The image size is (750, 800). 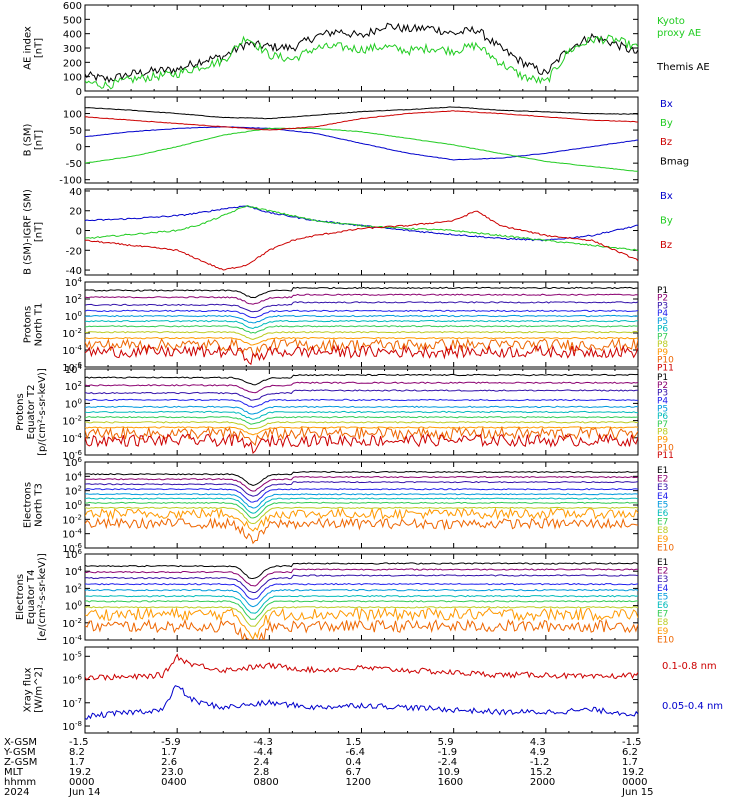 What do you see at coordinates (361, 443) in the screenshot?
I see `channel-line-P11` at bounding box center [361, 443].